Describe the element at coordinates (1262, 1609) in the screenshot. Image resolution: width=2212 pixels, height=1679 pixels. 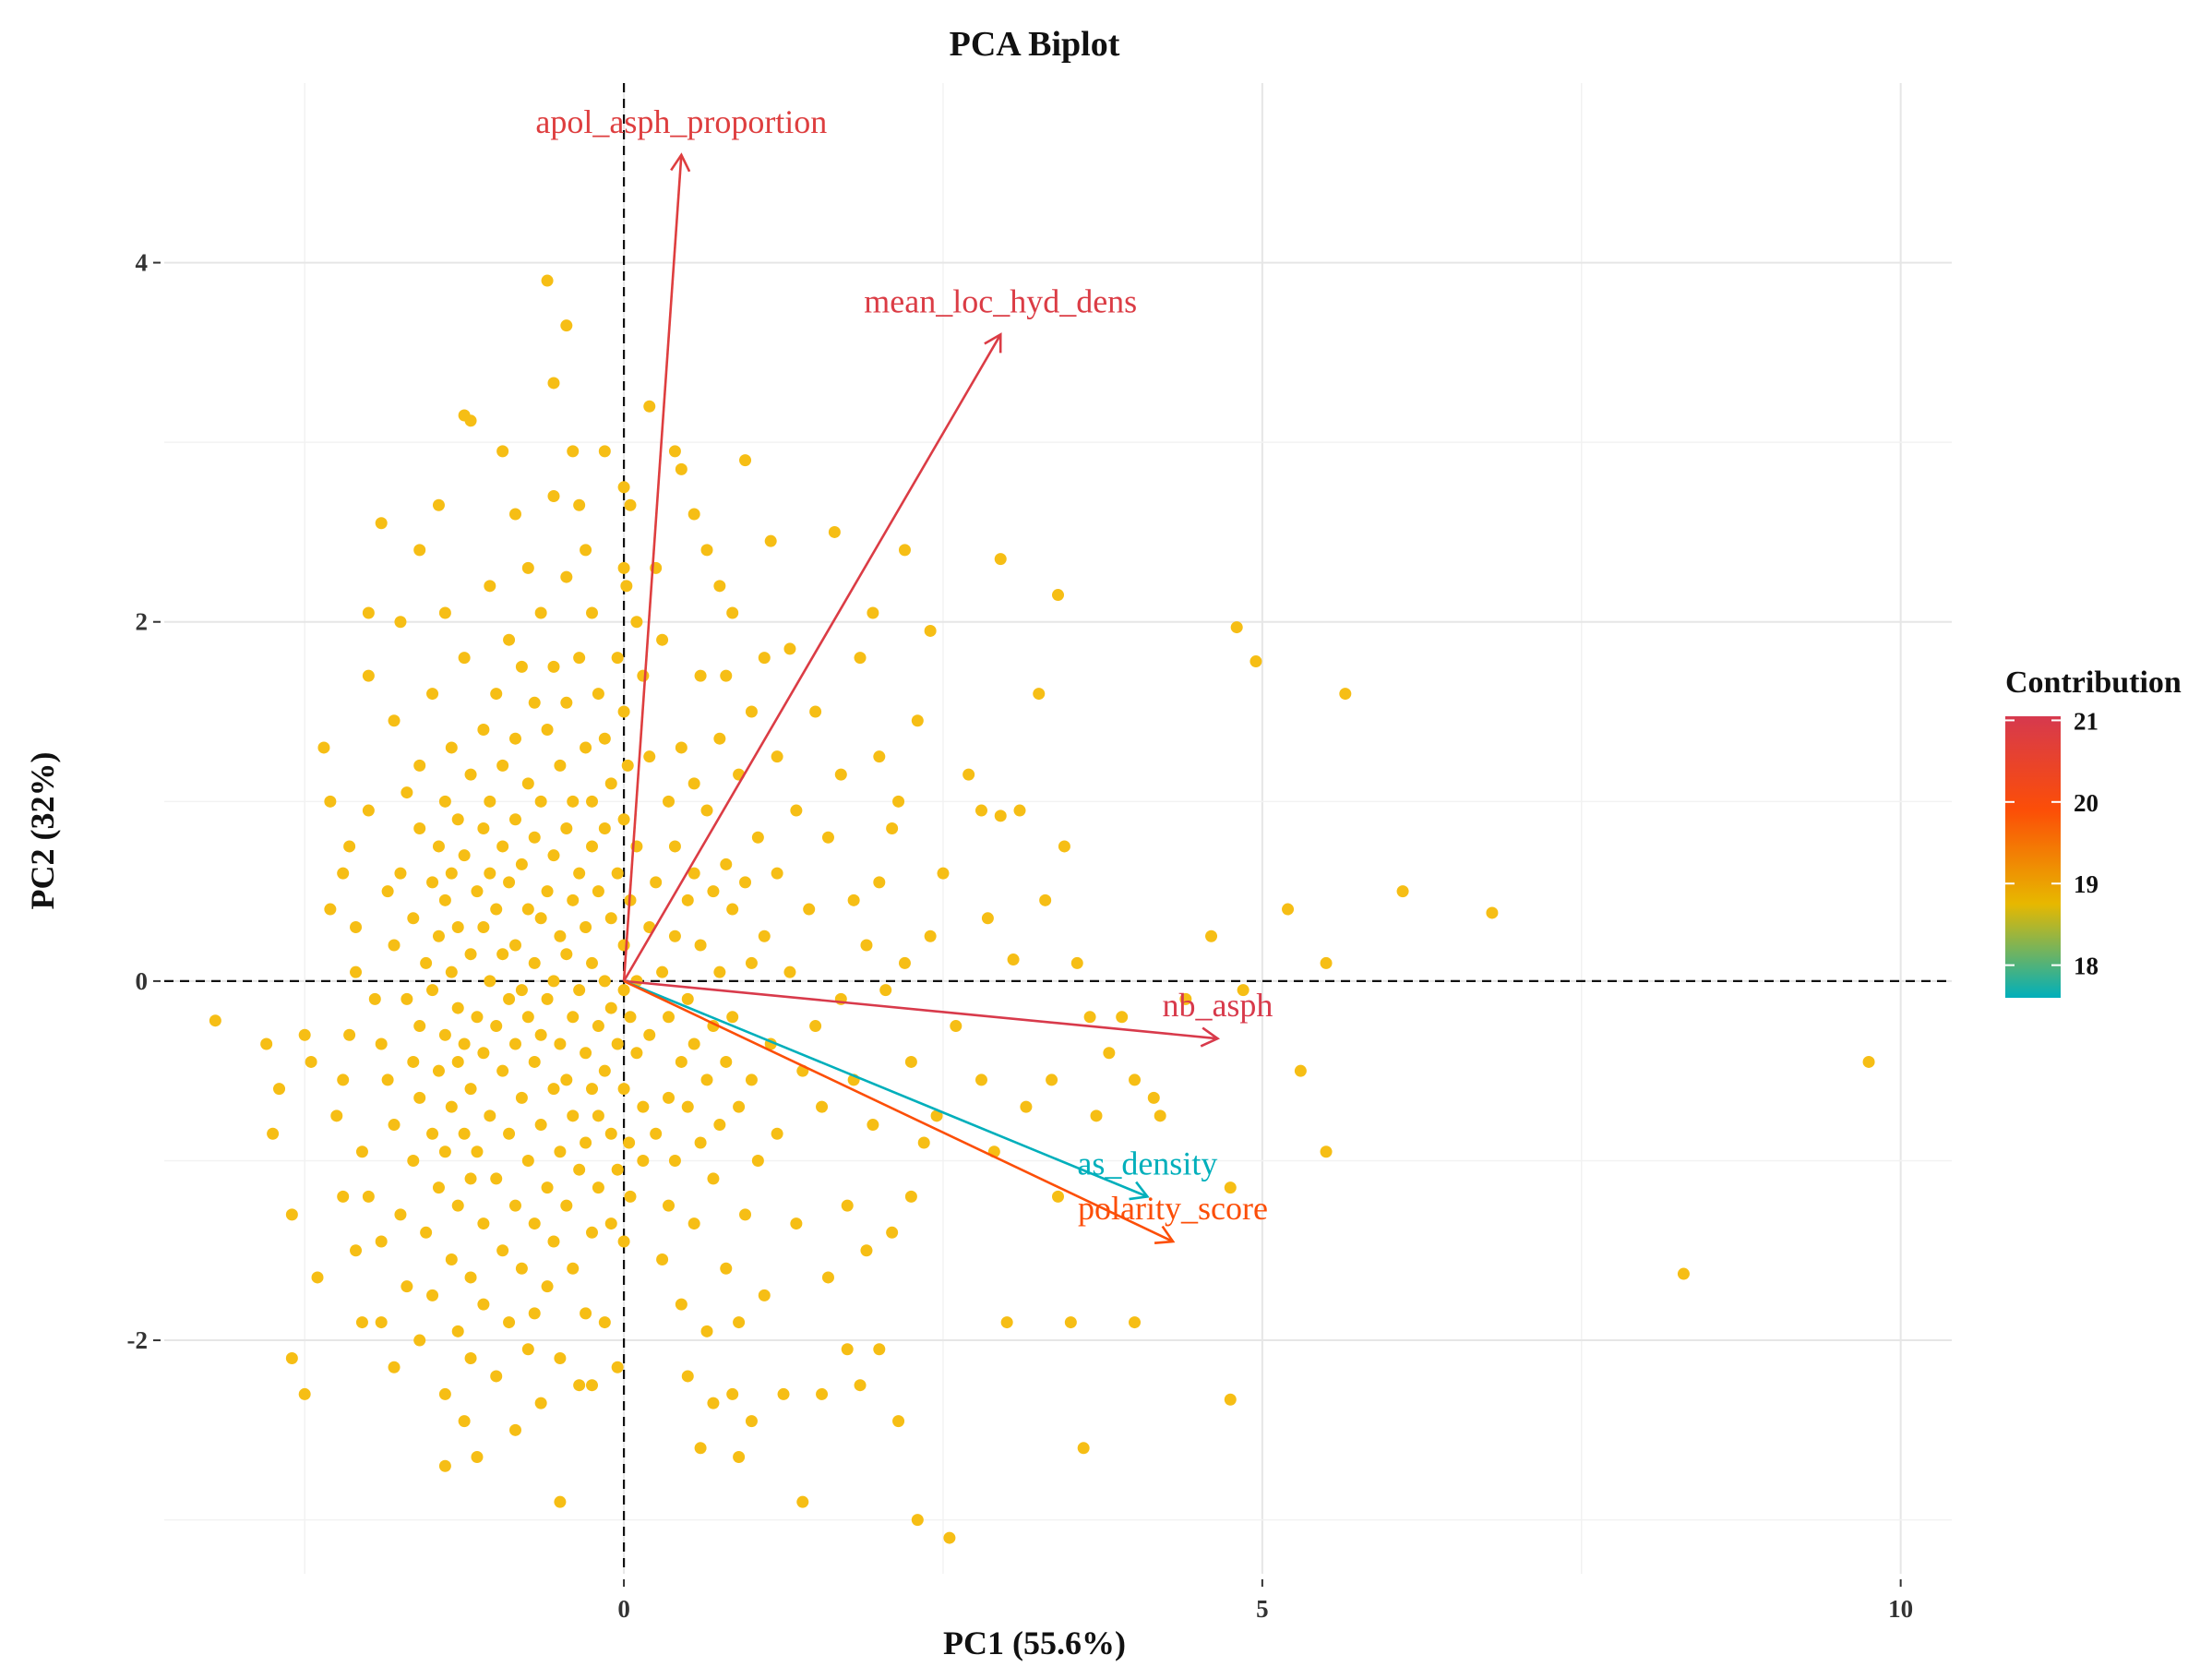
I see `x-tick-label: 5` at that location.